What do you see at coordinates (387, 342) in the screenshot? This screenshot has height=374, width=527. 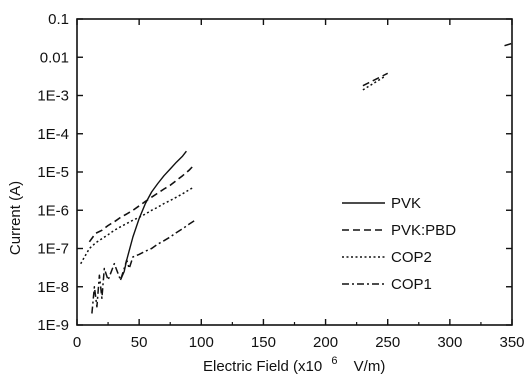 I see `x-tick-label: 250` at bounding box center [387, 342].